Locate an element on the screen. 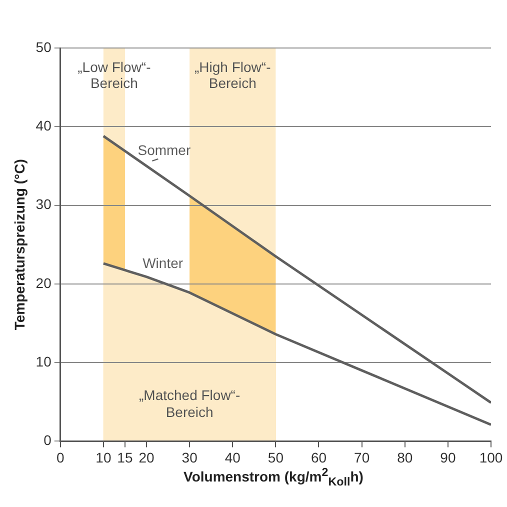  band-label: „High Flow“-Bereich is located at coordinates (233, 74).